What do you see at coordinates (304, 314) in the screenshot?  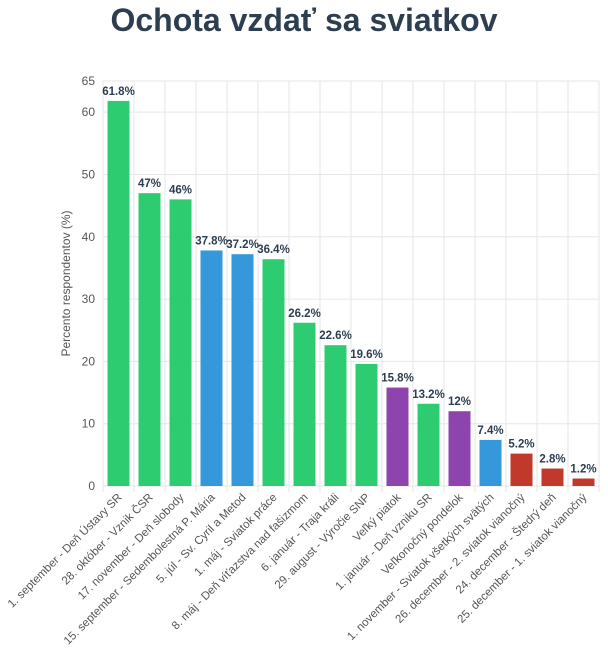 I see `data-label: 26.2%` at bounding box center [304, 314].